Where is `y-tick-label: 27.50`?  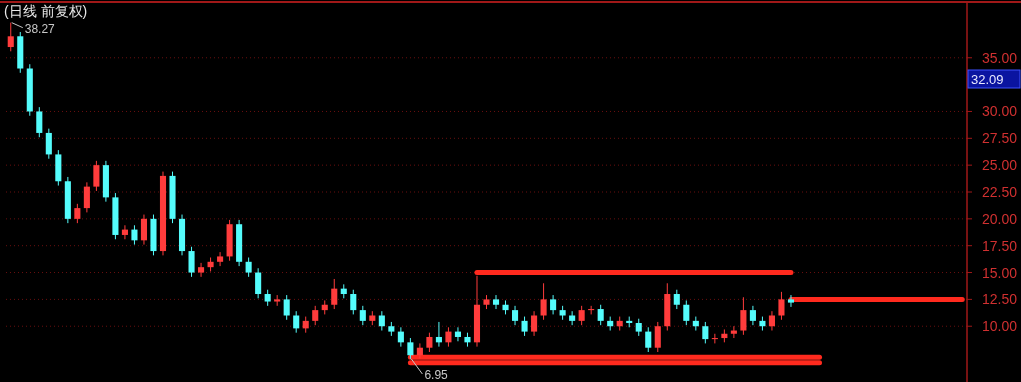
y-tick-label: 27.50 is located at coordinates (999, 138).